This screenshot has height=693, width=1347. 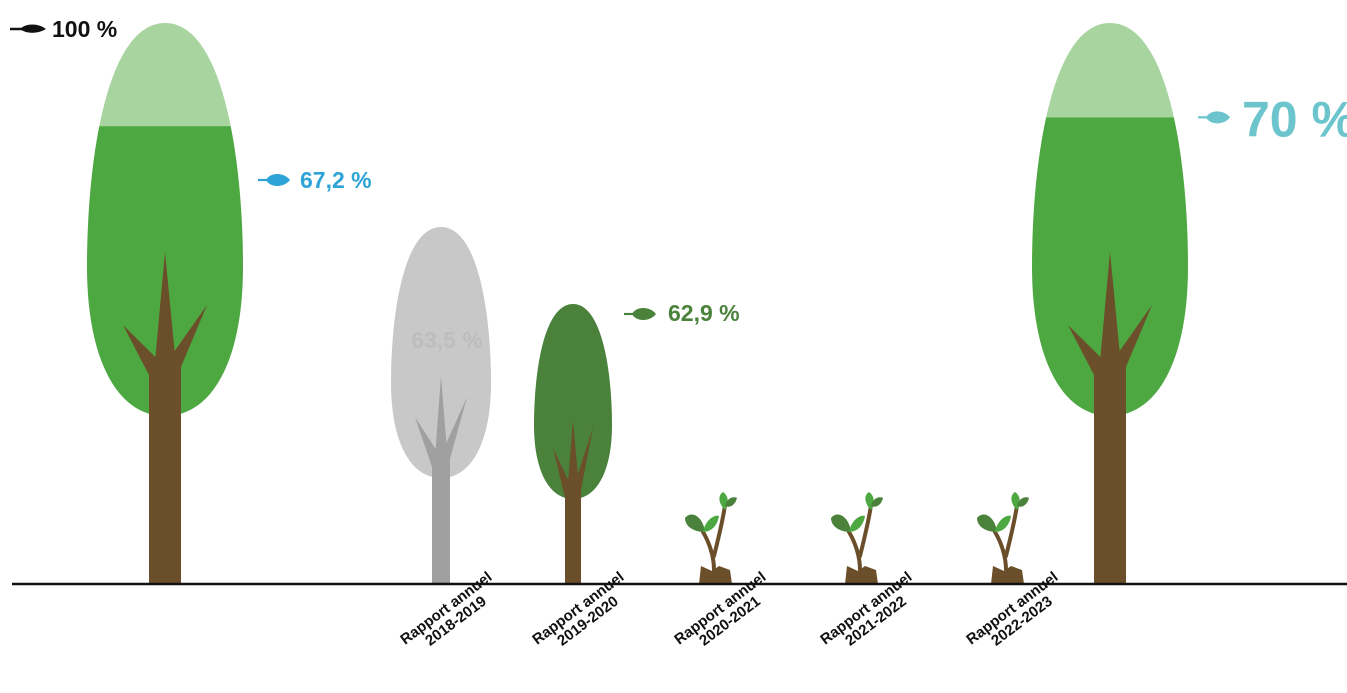 What do you see at coordinates (1007, 575) in the screenshot?
I see `sprout-pot-y2022` at bounding box center [1007, 575].